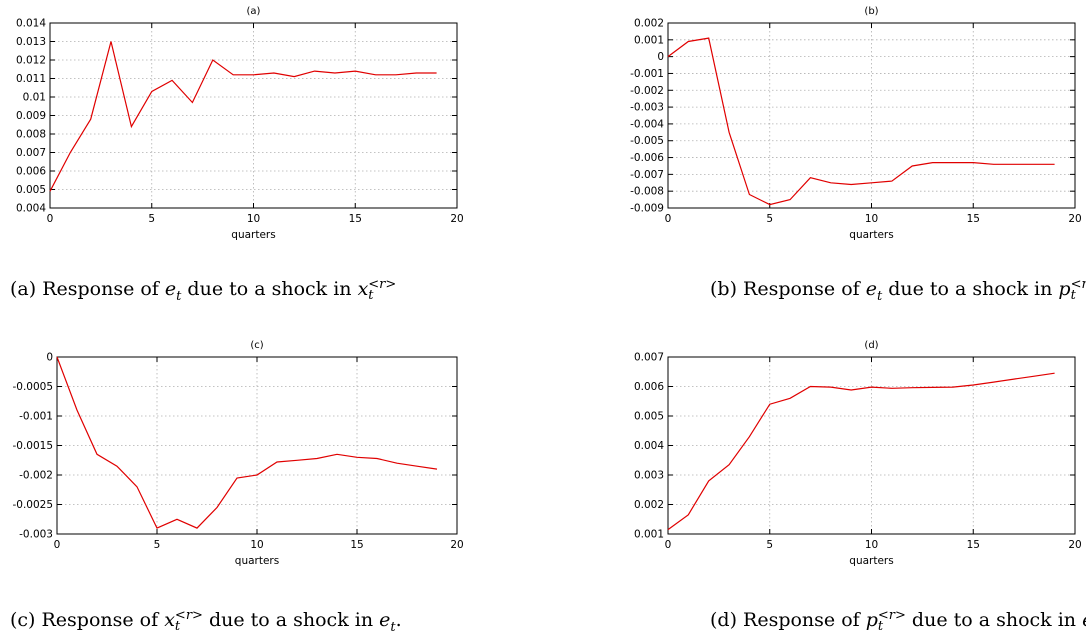 Image resolution: width=1086 pixels, height=639 pixels. I want to click on caption-prefix: (b) Response of, so click(788, 289).